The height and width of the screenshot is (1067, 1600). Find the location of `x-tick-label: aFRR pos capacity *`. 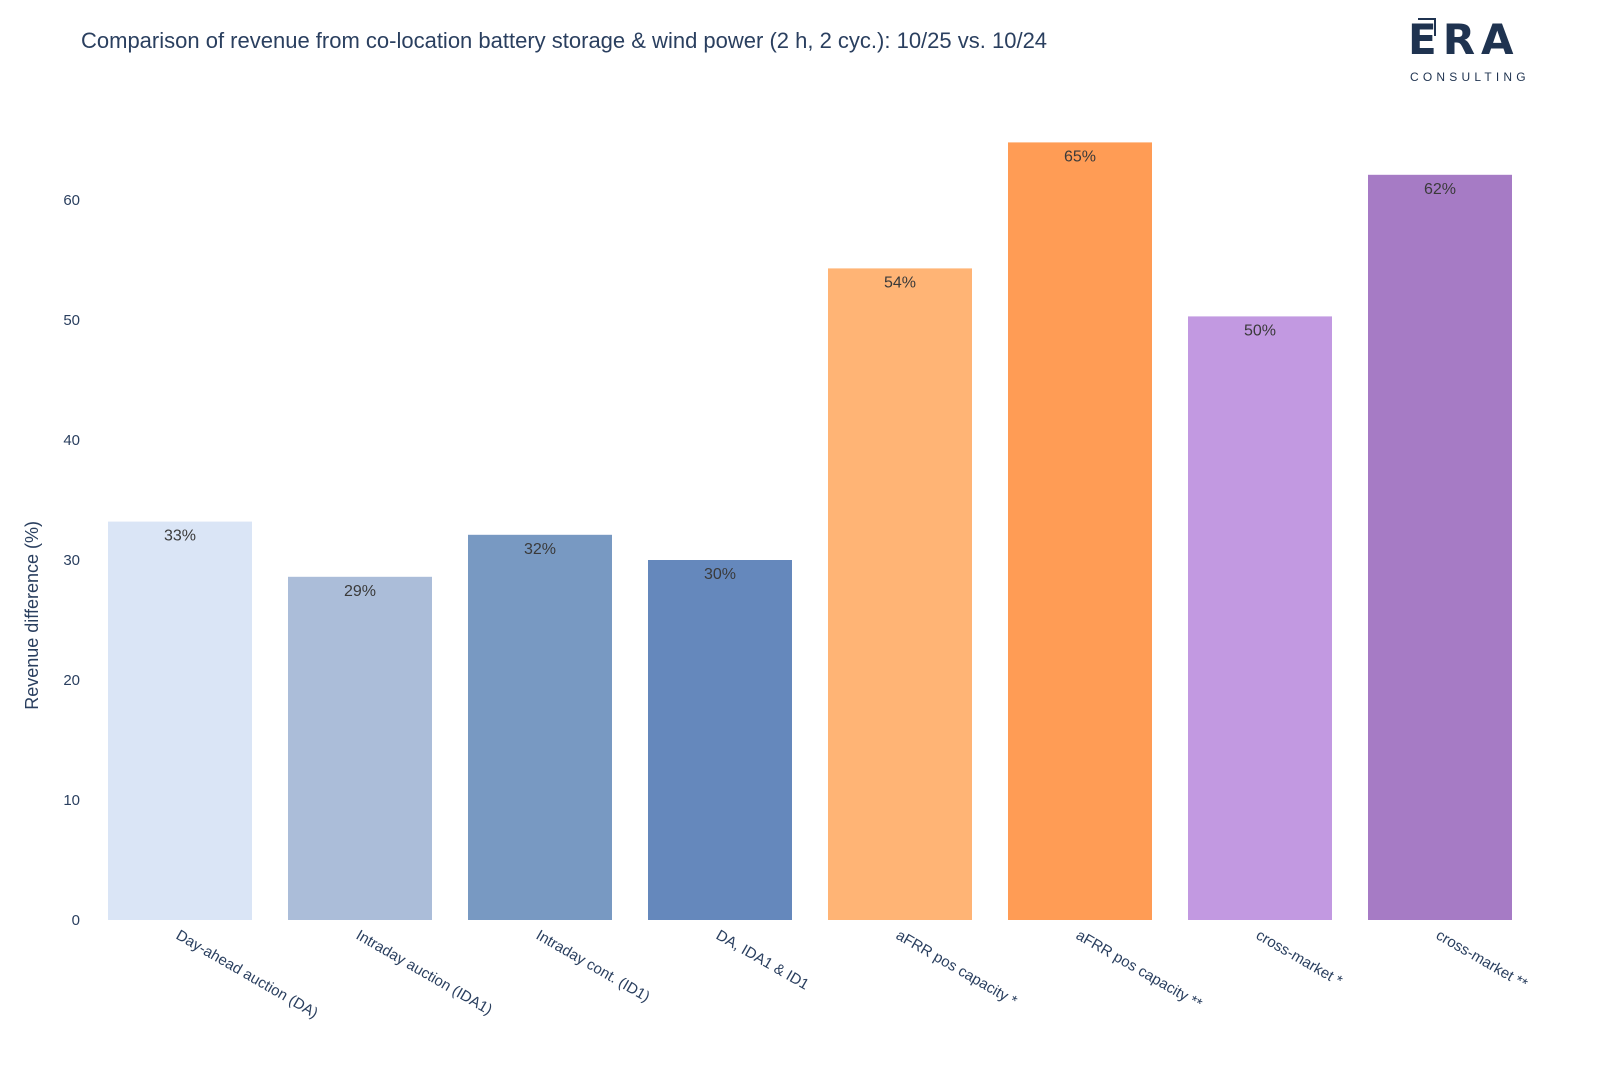

x-tick-label: aFRR pos capacity * is located at coordinates (956, 968).